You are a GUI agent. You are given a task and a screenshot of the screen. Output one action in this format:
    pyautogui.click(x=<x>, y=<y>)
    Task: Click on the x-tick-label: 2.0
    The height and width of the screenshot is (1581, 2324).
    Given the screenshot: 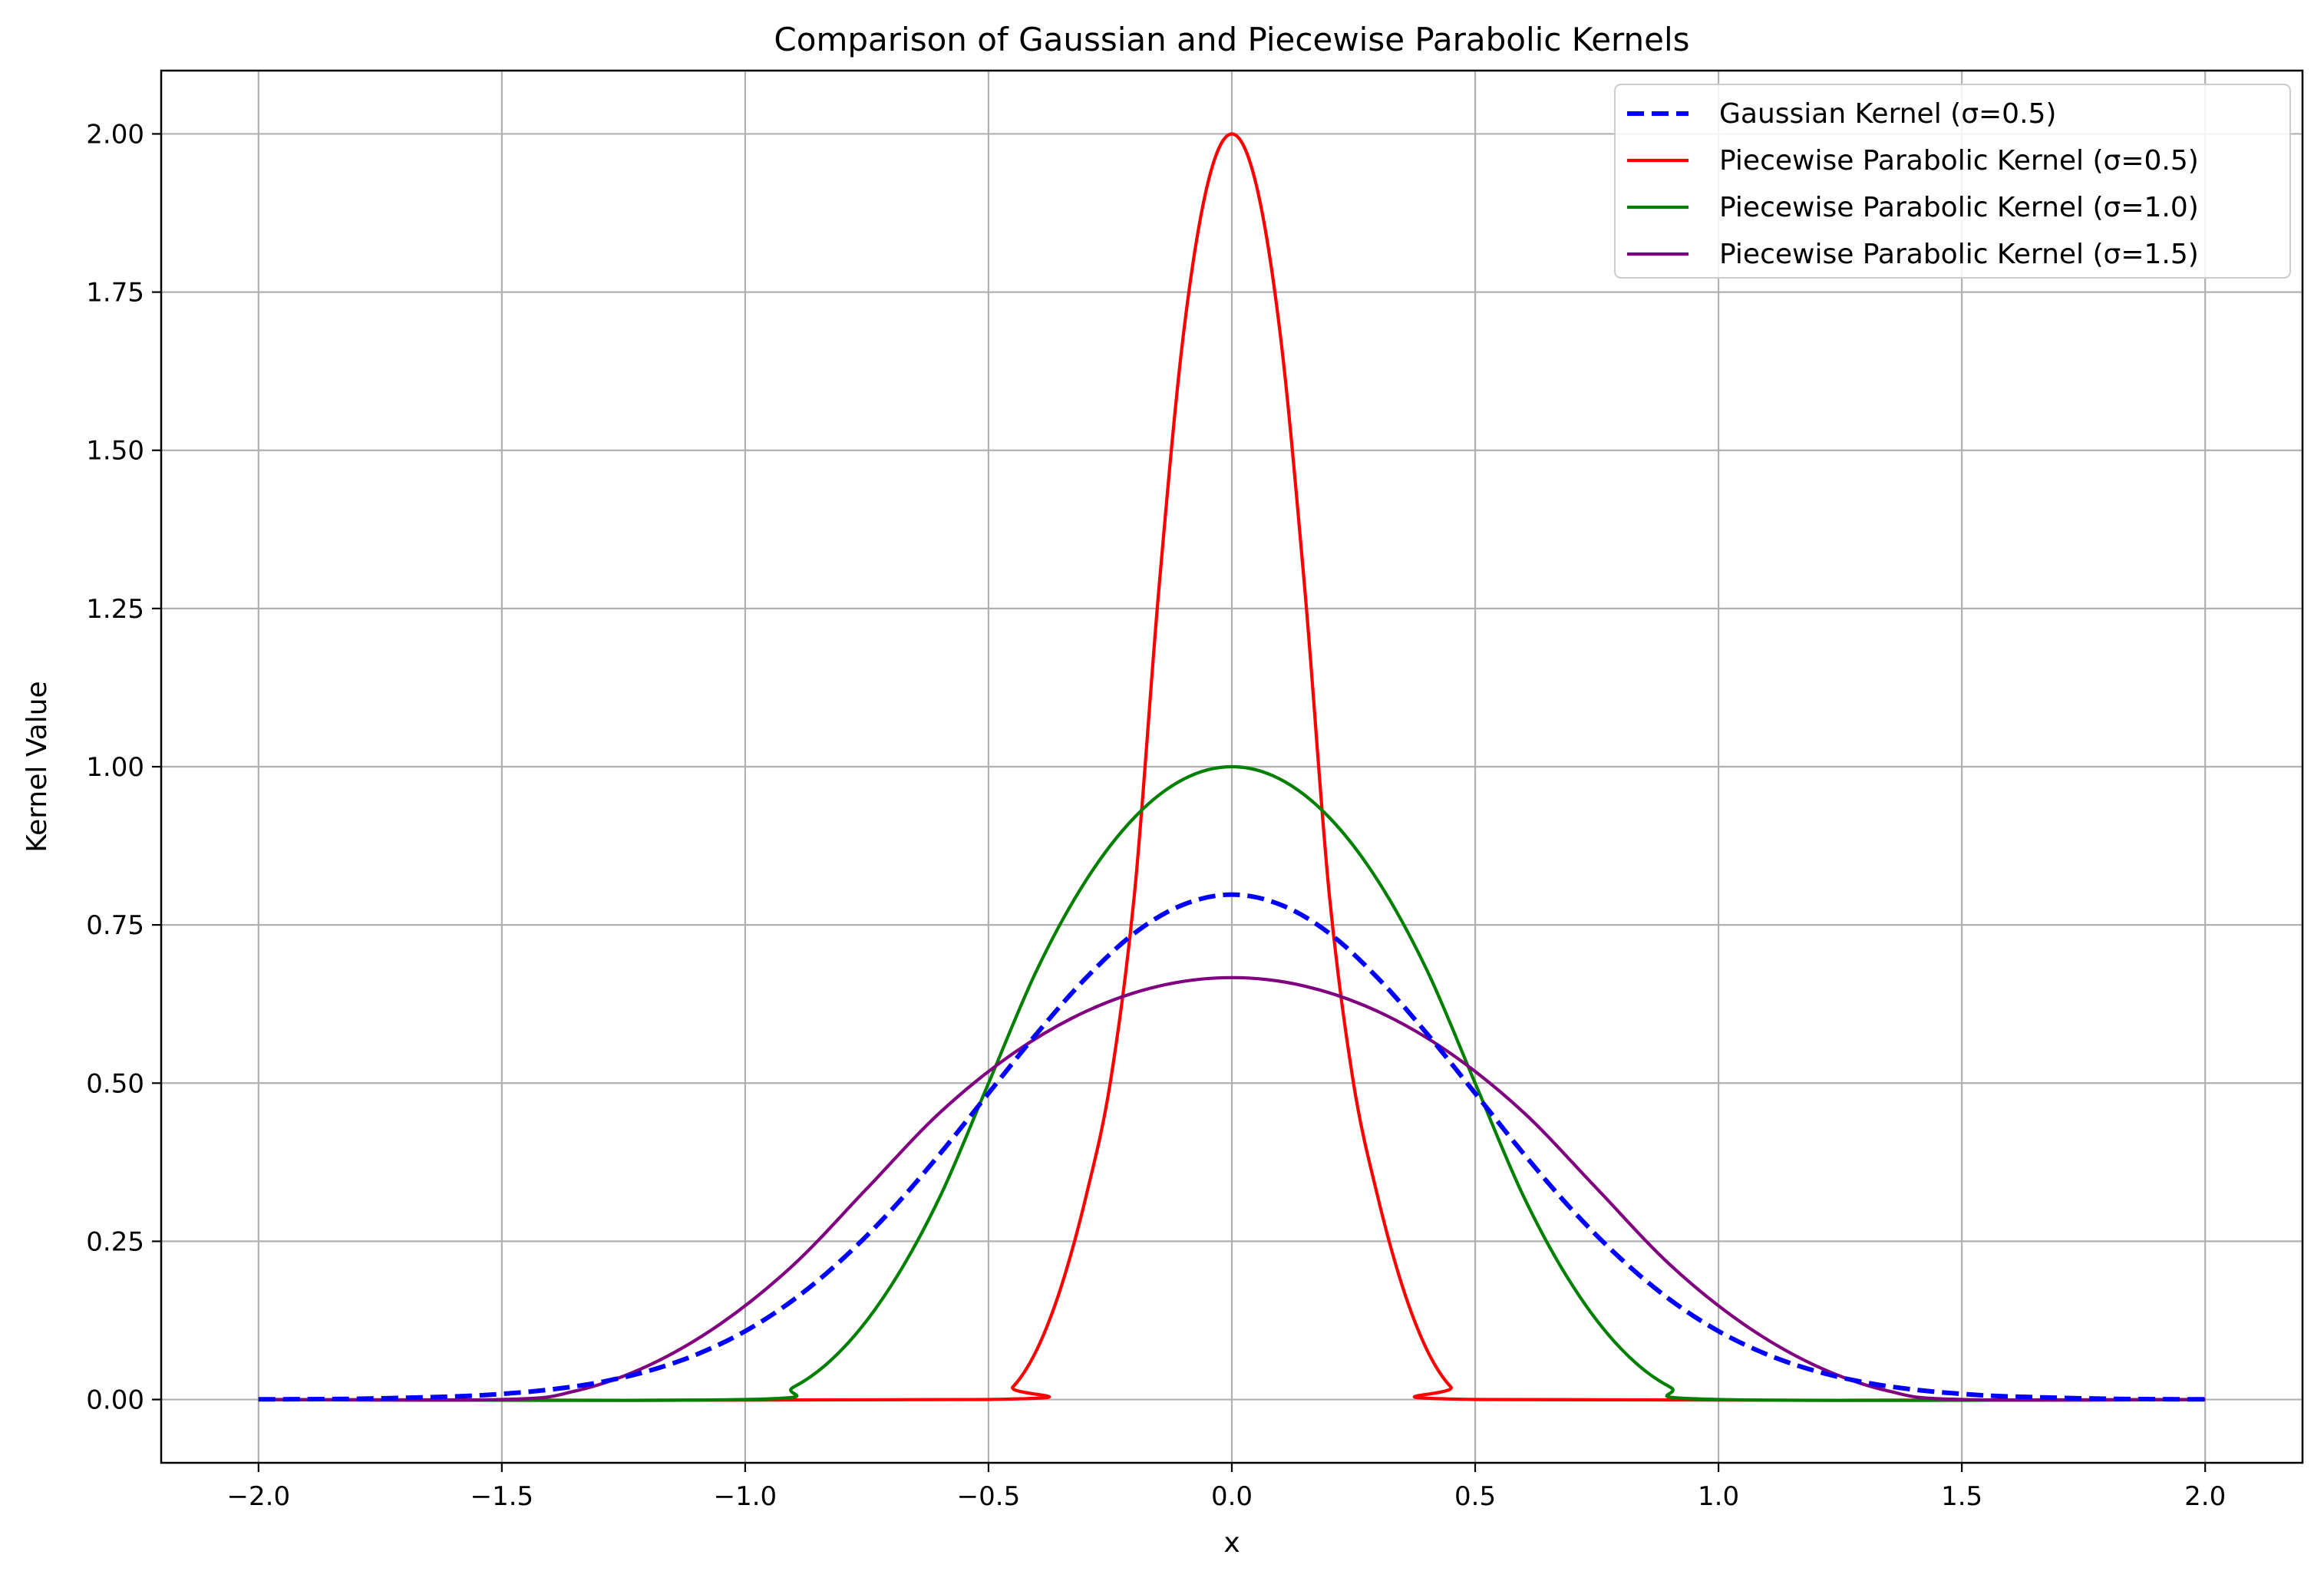 What is the action you would take?
    pyautogui.click(x=2205, y=1496)
    